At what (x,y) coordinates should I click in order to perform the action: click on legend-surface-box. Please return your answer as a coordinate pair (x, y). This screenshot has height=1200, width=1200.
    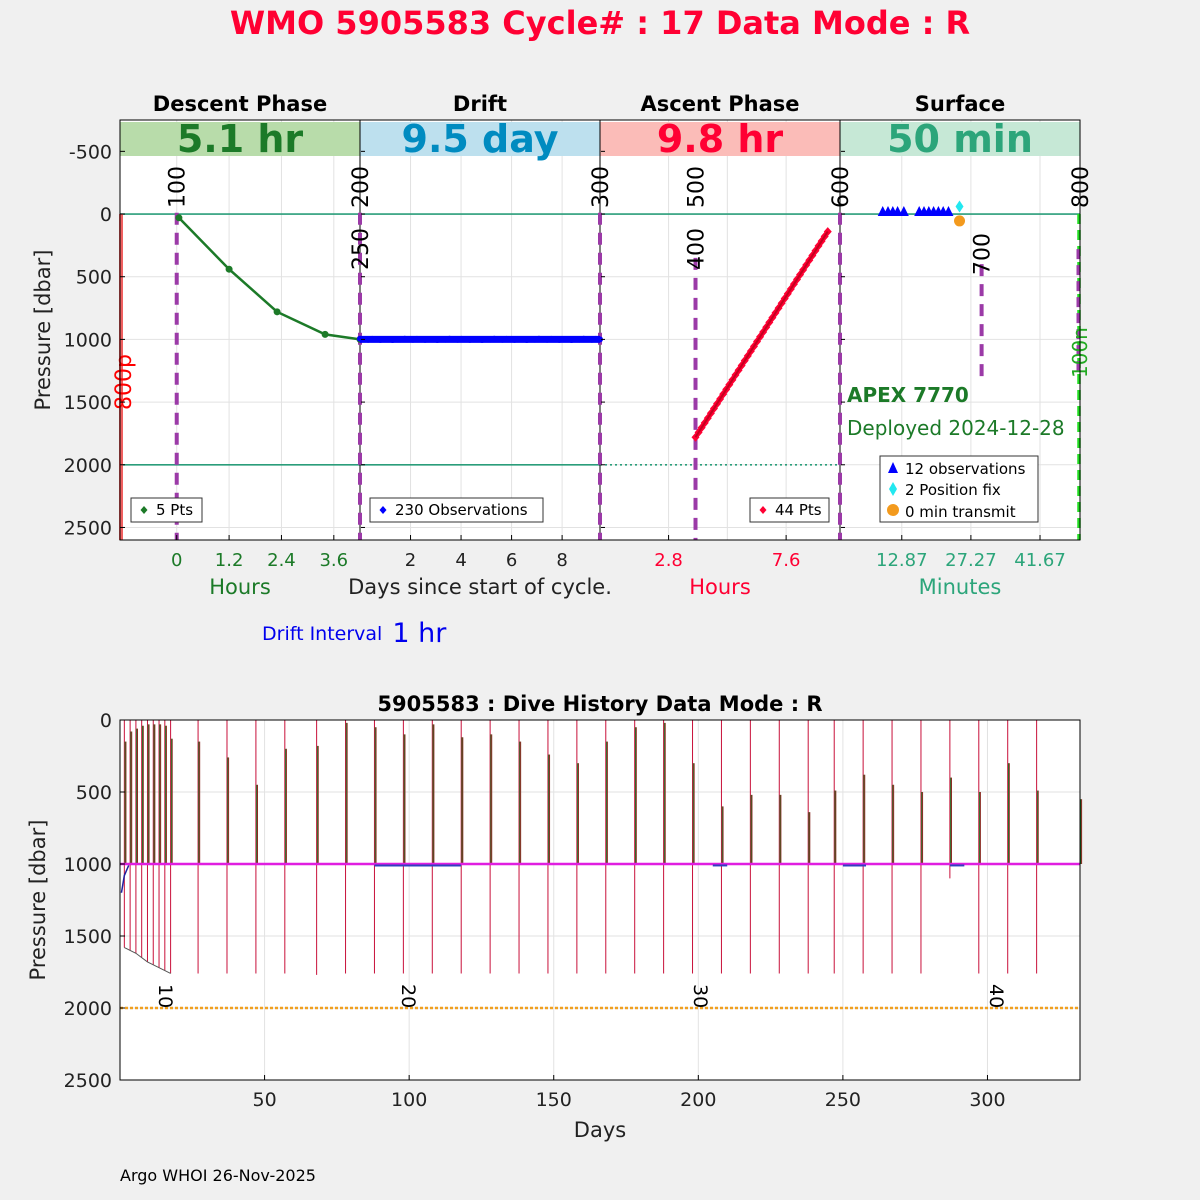
    Looking at the image, I should click on (959, 489).